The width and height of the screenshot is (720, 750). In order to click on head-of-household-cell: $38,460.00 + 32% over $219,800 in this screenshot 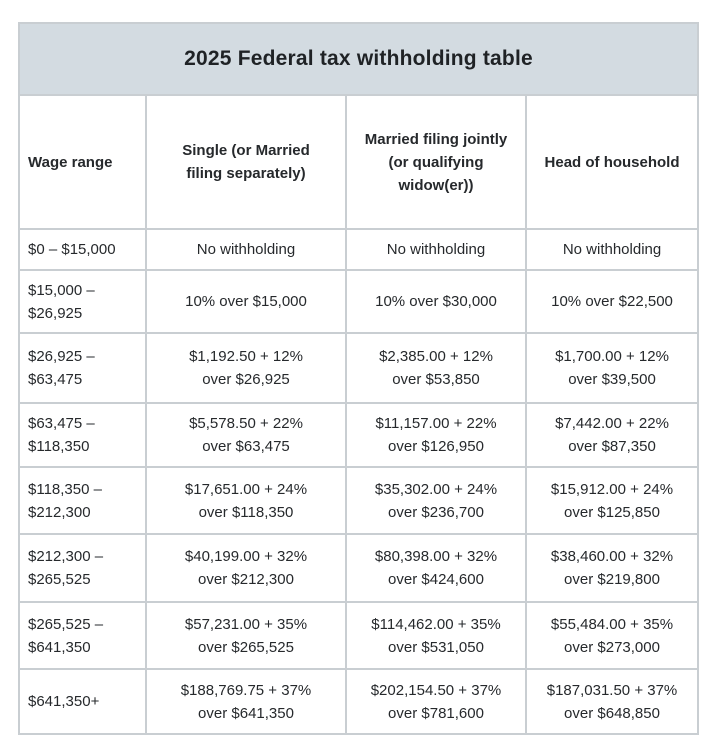, I will do `click(612, 568)`.